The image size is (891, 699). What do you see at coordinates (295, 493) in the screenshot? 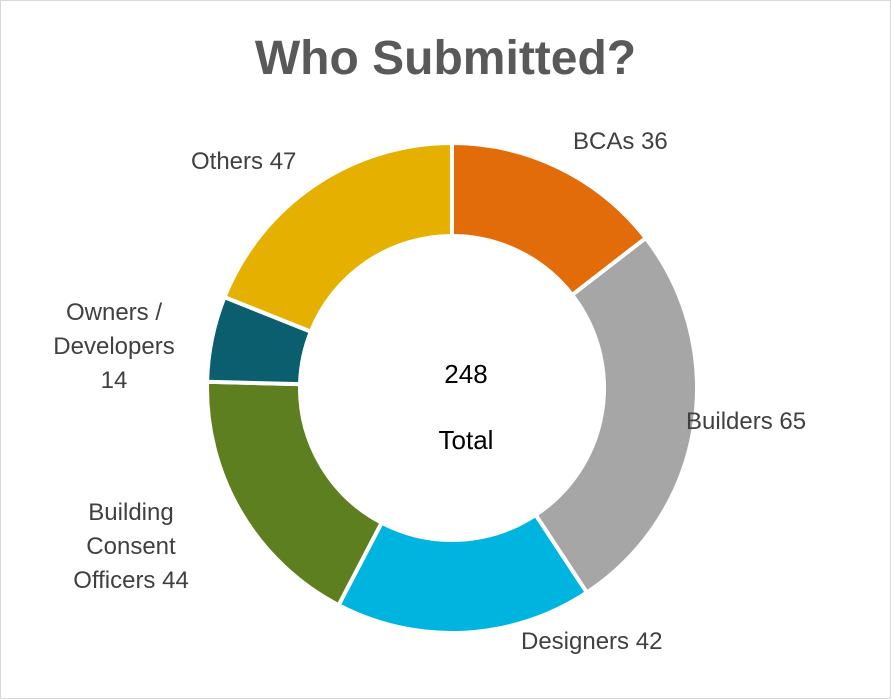
I see `donut-slice-building-consent-officers` at bounding box center [295, 493].